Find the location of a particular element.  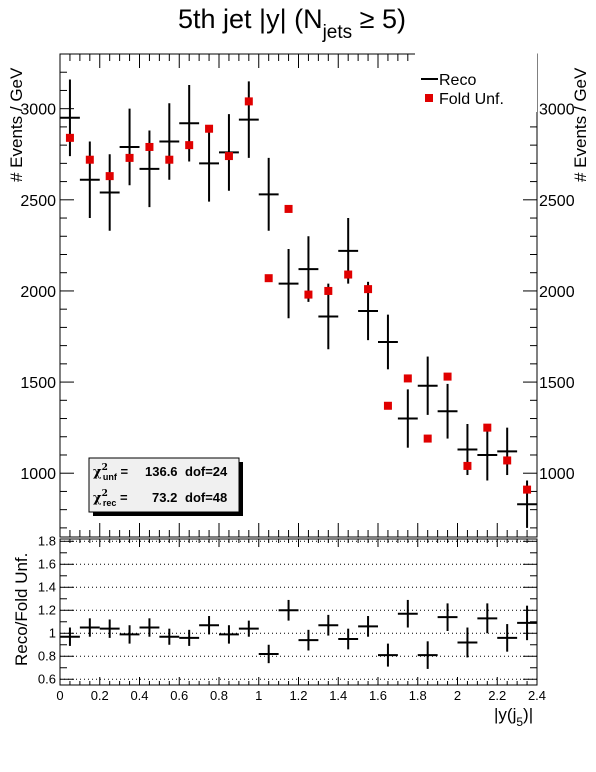

x-tick-label: 0.6 is located at coordinates (179, 695).